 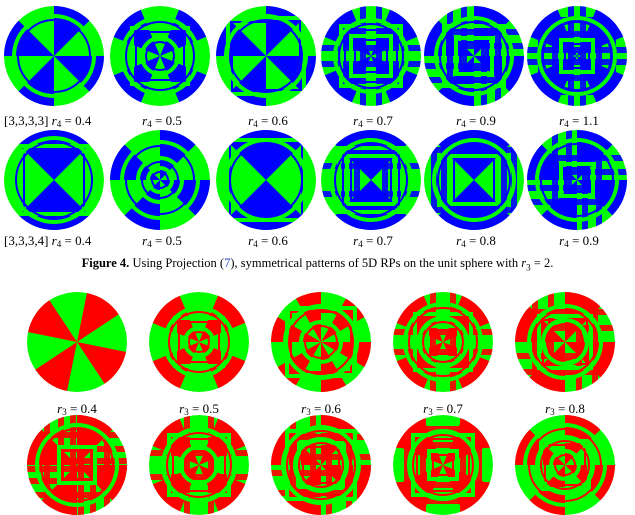 What do you see at coordinates (443, 409) in the screenshot?
I see `pattern-label: r3 = 0.7` at bounding box center [443, 409].